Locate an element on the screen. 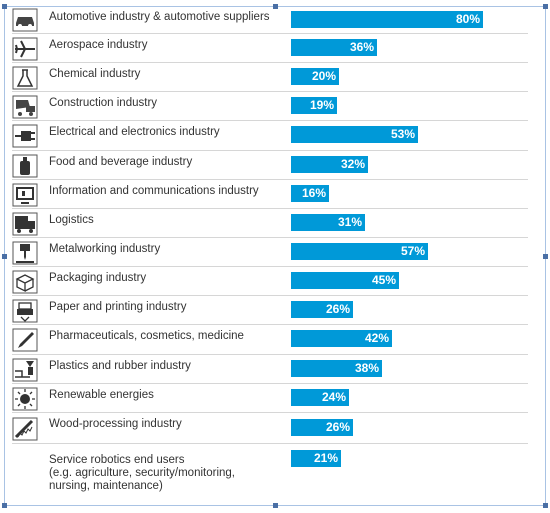 This screenshot has height=513, width=550. value-label: 31% is located at coordinates (349, 222).